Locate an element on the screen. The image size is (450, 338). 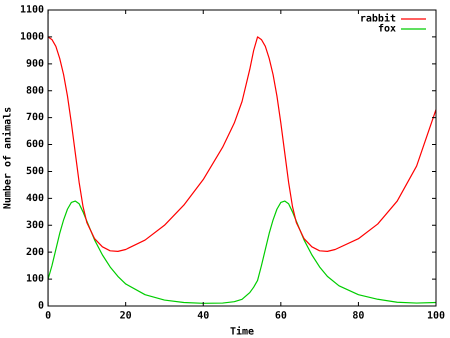
x-axis-title: Time is located at coordinates (242, 332).